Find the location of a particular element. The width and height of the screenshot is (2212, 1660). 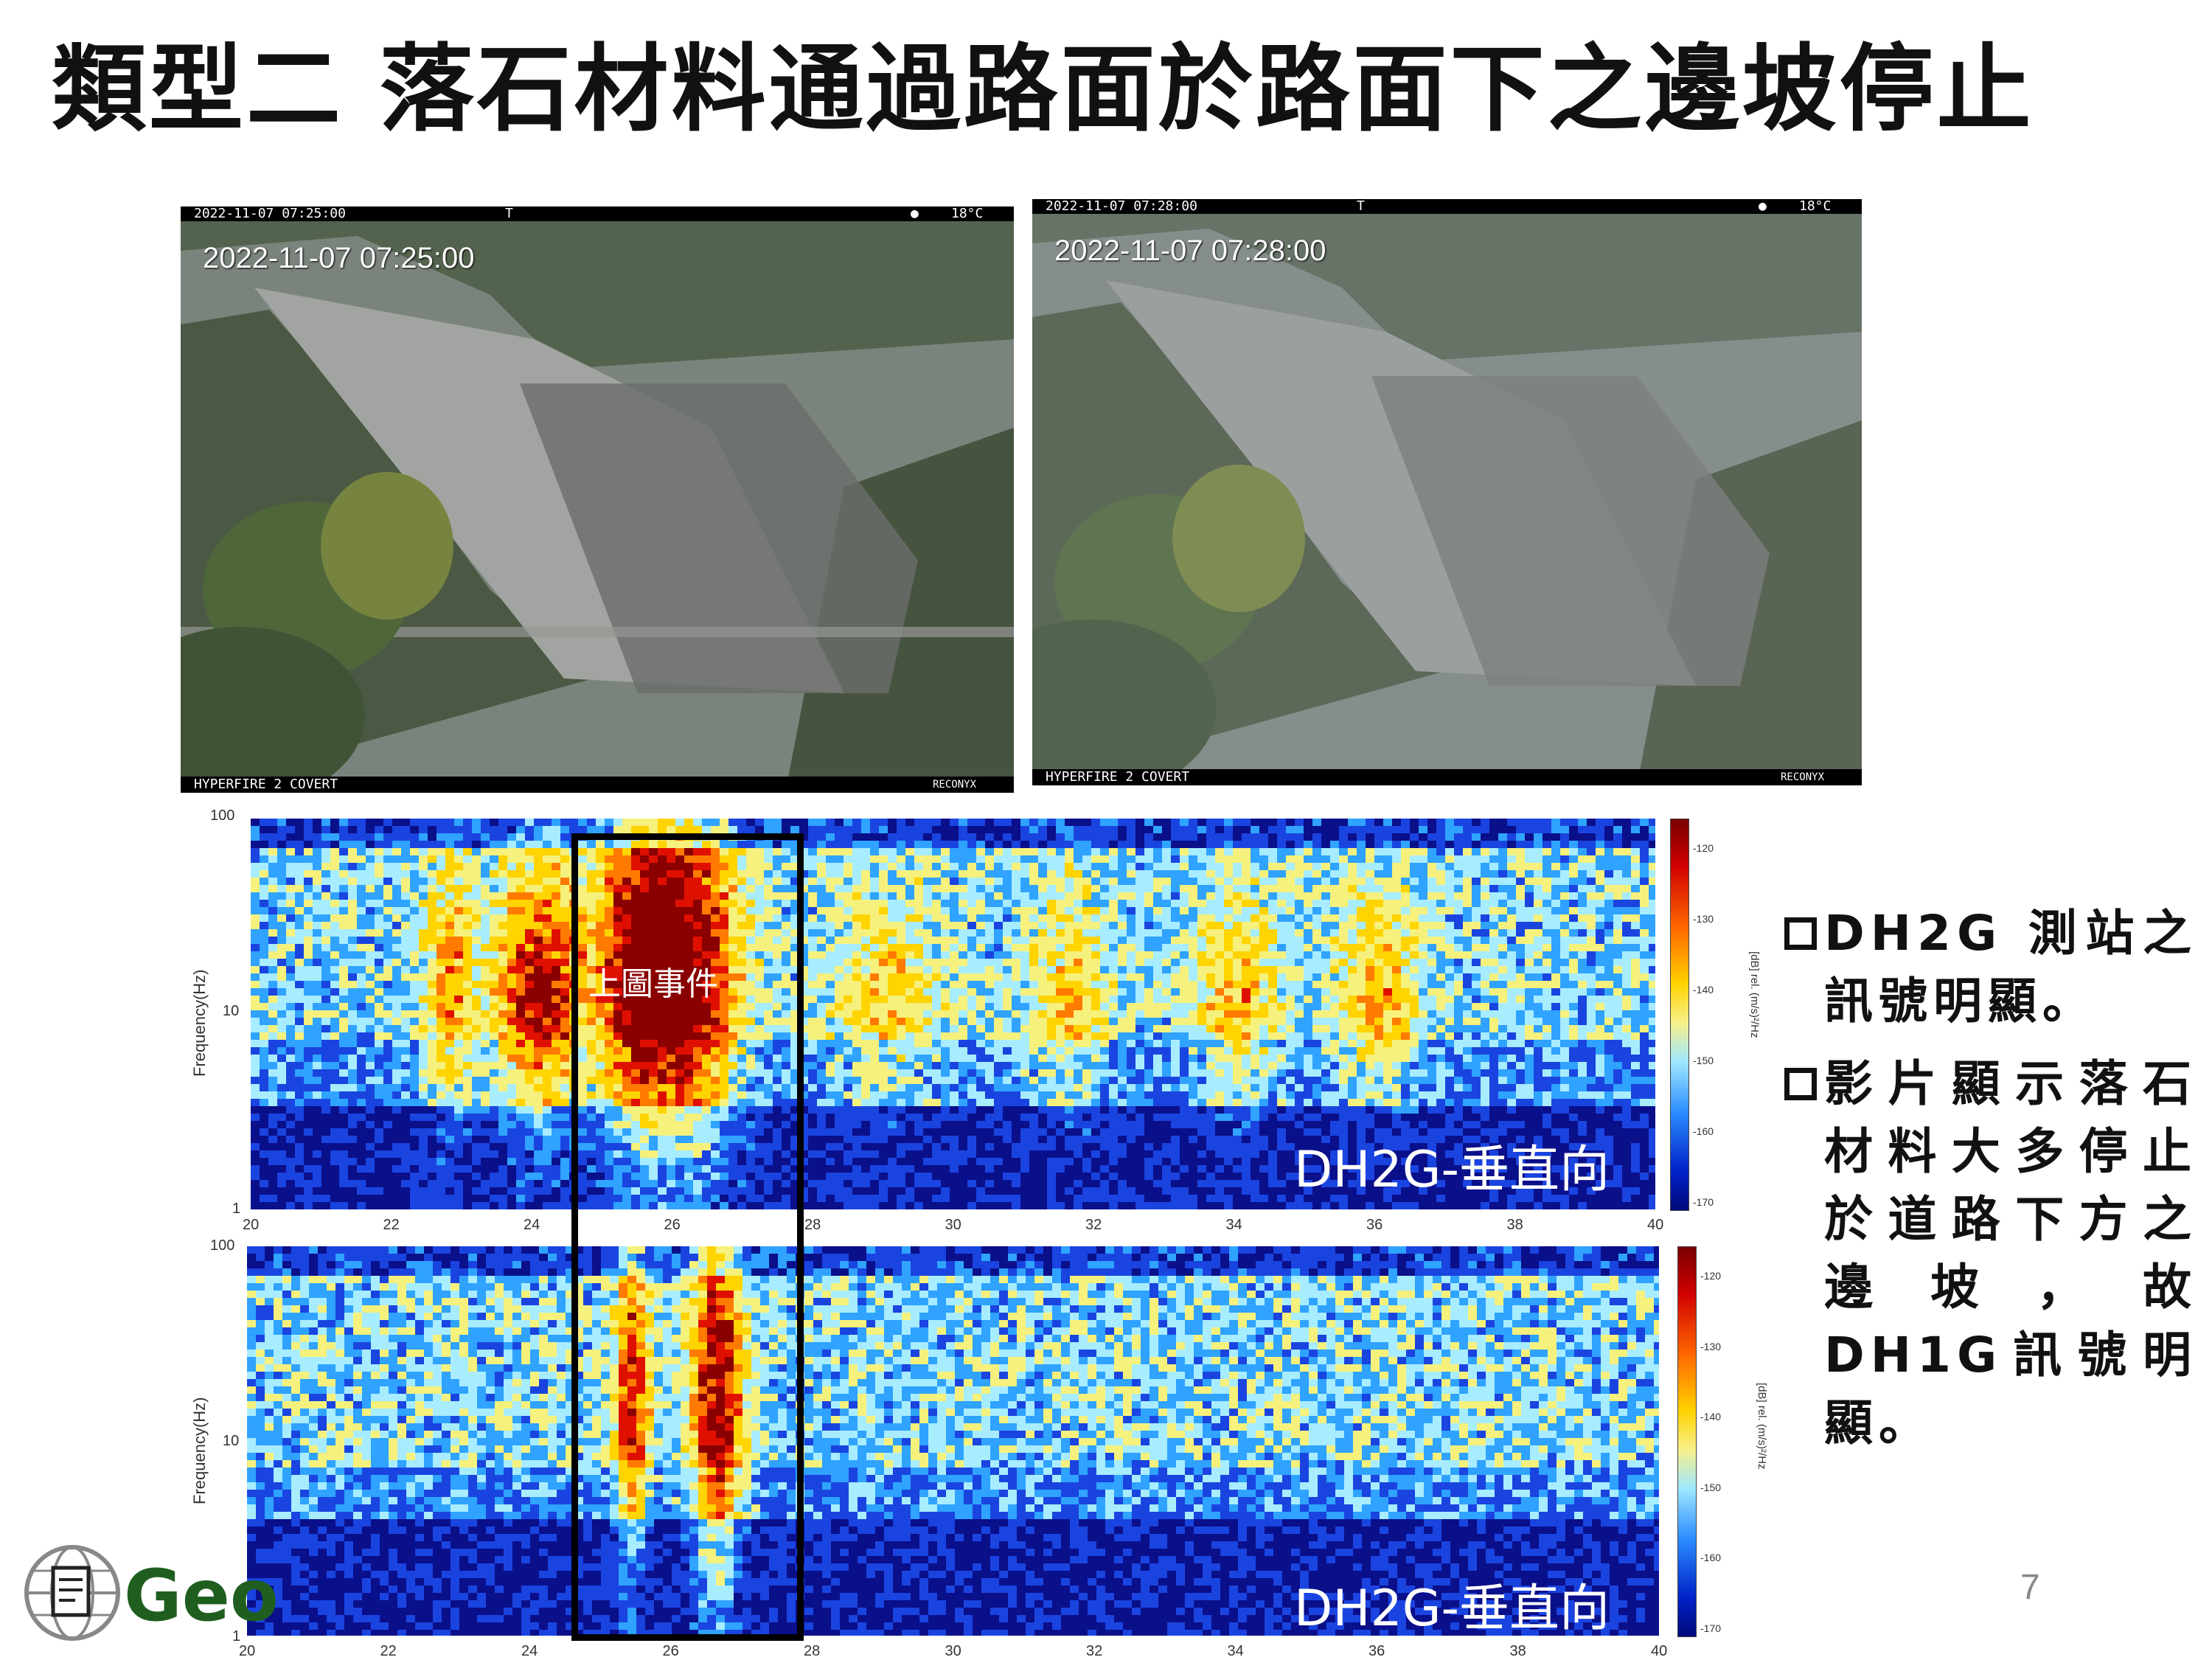

spectrogram-2-xtick: 28 is located at coordinates (812, 1651).